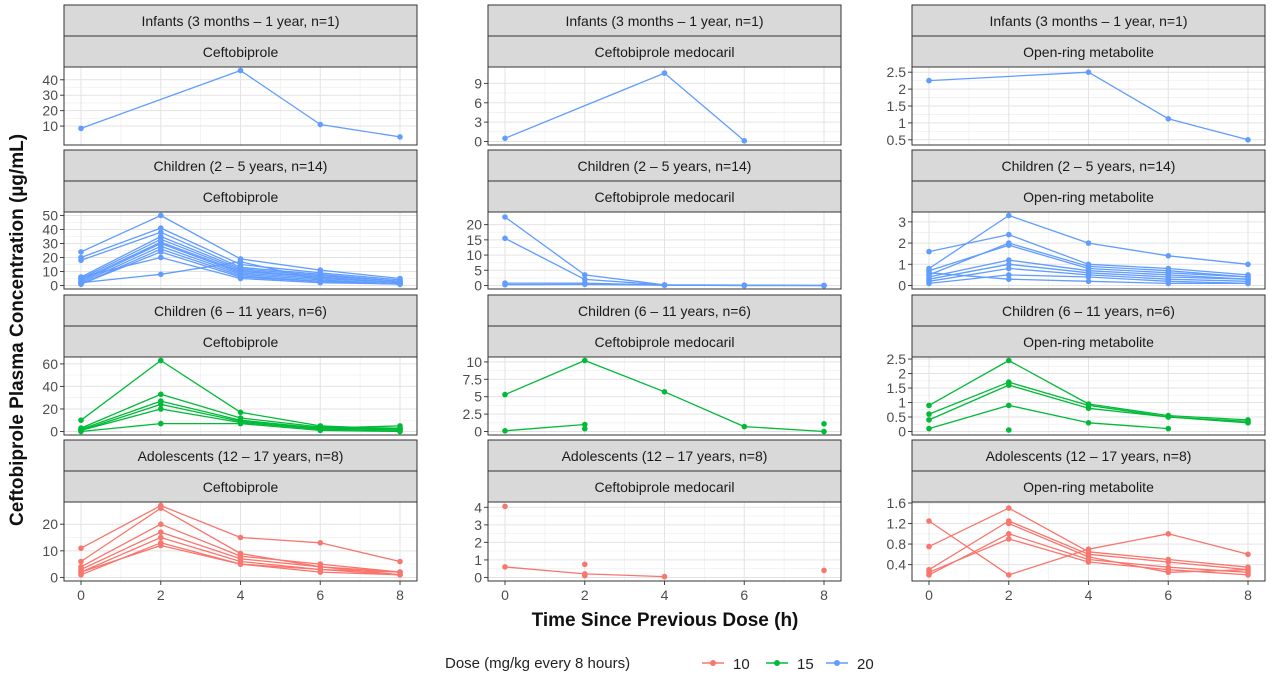 This screenshot has height=683, width=1282. What do you see at coordinates (1088, 52) in the screenshot?
I see `strip-label-analyte: Open-ring metabolite` at bounding box center [1088, 52].